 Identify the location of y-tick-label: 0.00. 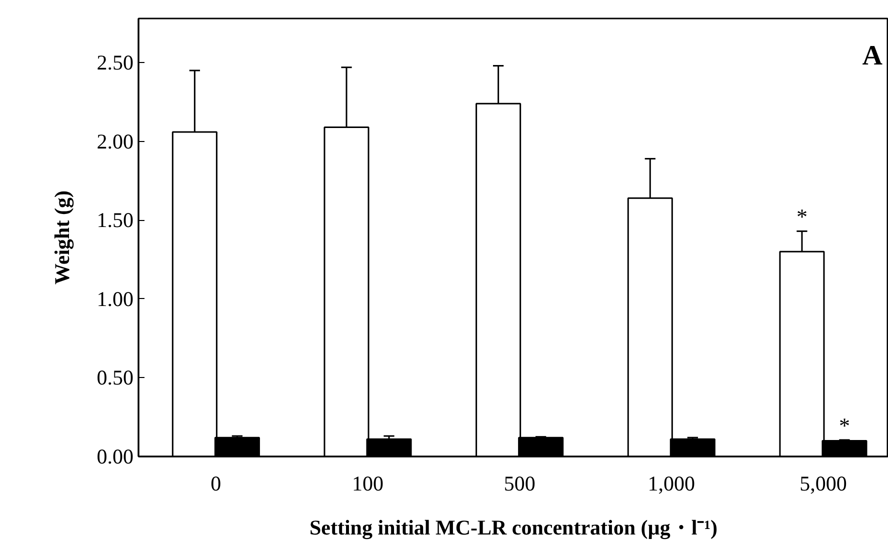
(115, 456).